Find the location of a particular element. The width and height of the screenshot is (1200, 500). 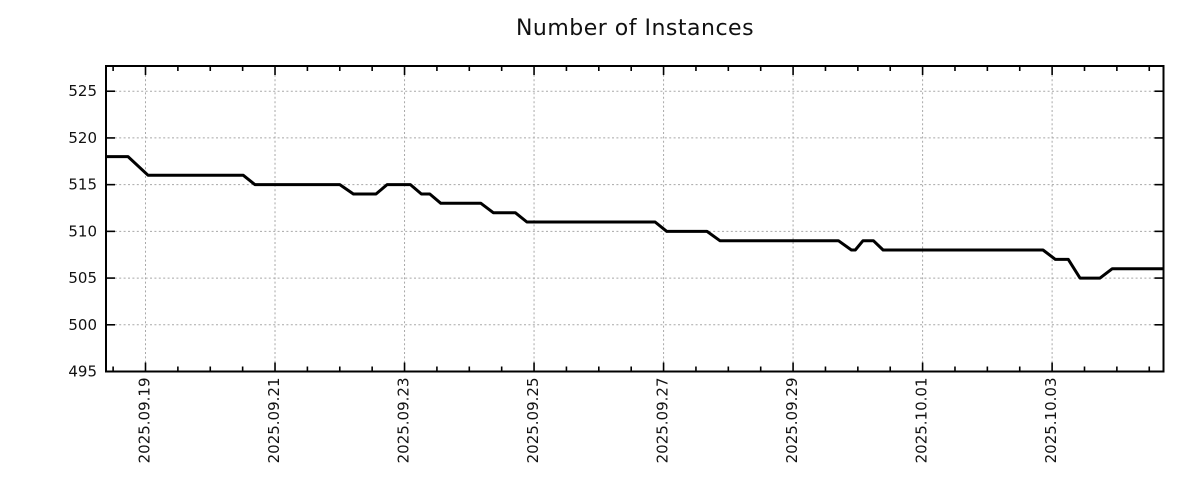

y-tick-labels: 495 500 505 510 515 520 525 is located at coordinates (82, 231).